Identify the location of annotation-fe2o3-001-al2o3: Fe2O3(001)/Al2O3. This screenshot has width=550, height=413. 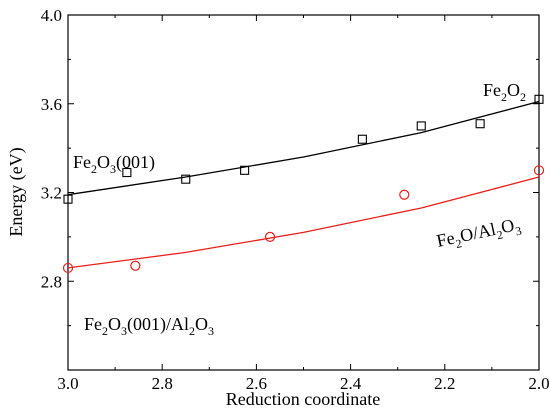
(149, 326).